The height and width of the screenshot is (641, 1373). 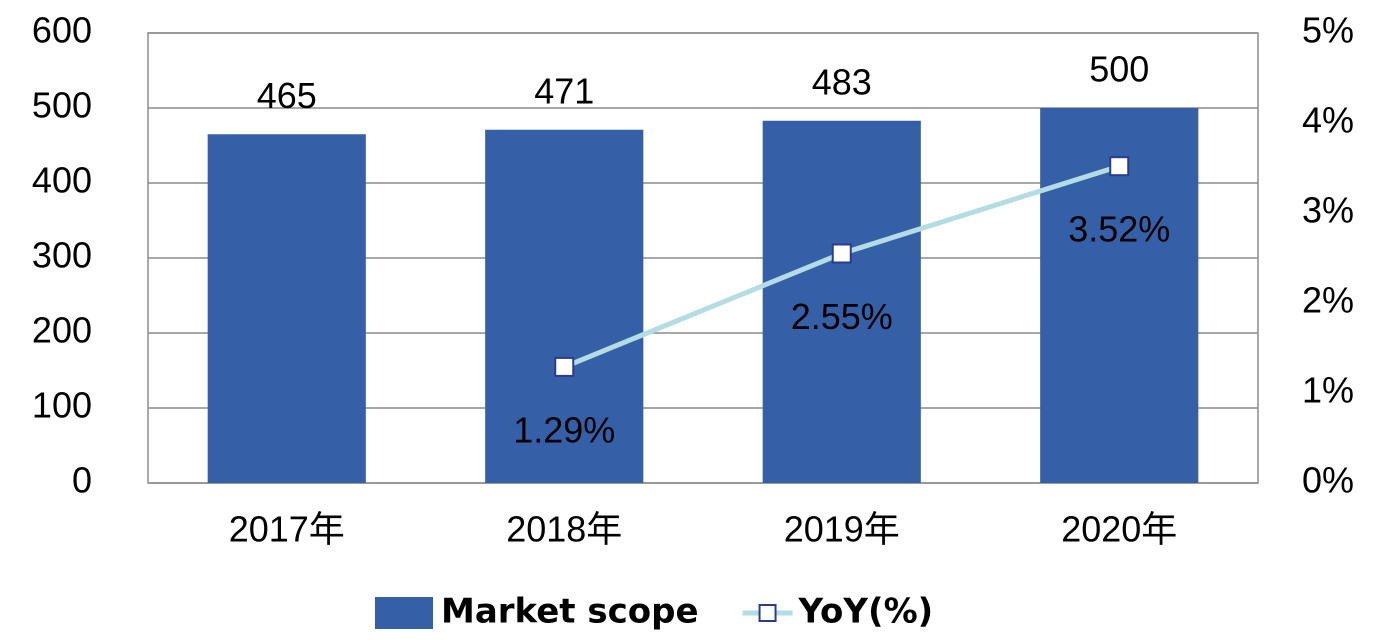 What do you see at coordinates (842, 316) in the screenshot?
I see `line-value-label: 2.55%` at bounding box center [842, 316].